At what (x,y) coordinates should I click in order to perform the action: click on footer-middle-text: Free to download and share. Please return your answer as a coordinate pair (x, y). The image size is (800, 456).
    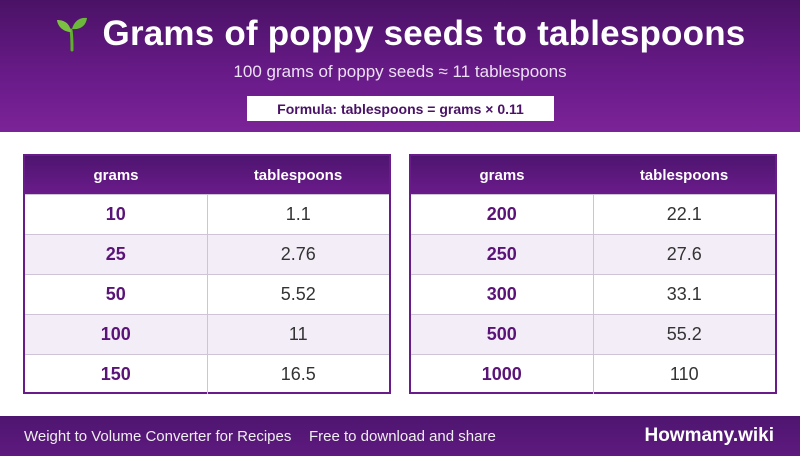
    Looking at the image, I should click on (402, 436).